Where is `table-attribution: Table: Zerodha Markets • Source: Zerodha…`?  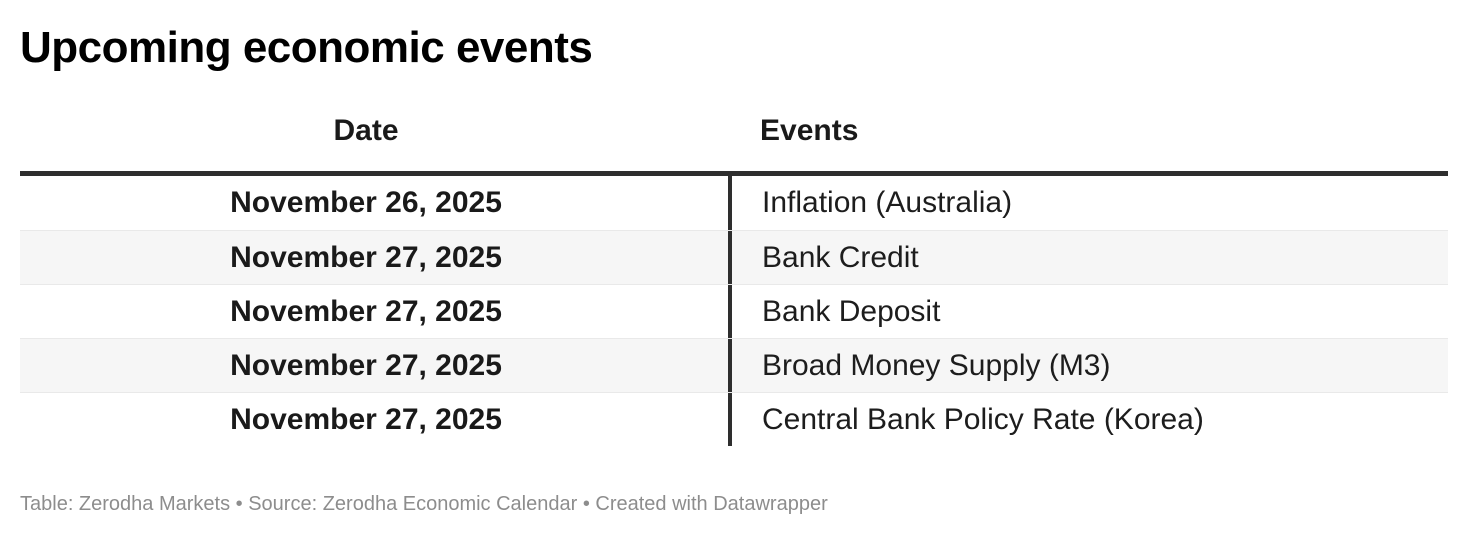 table-attribution: Table: Zerodha Markets • Source: Zerodha… is located at coordinates (424, 504).